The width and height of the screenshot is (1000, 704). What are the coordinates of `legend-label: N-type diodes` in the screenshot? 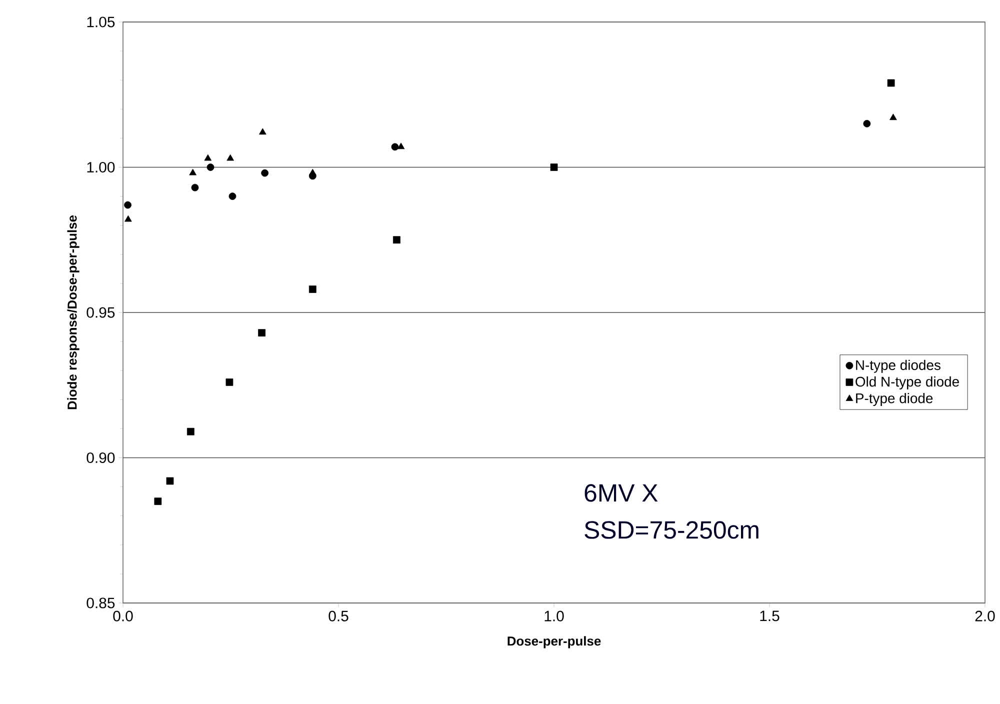 It's located at (898, 366).